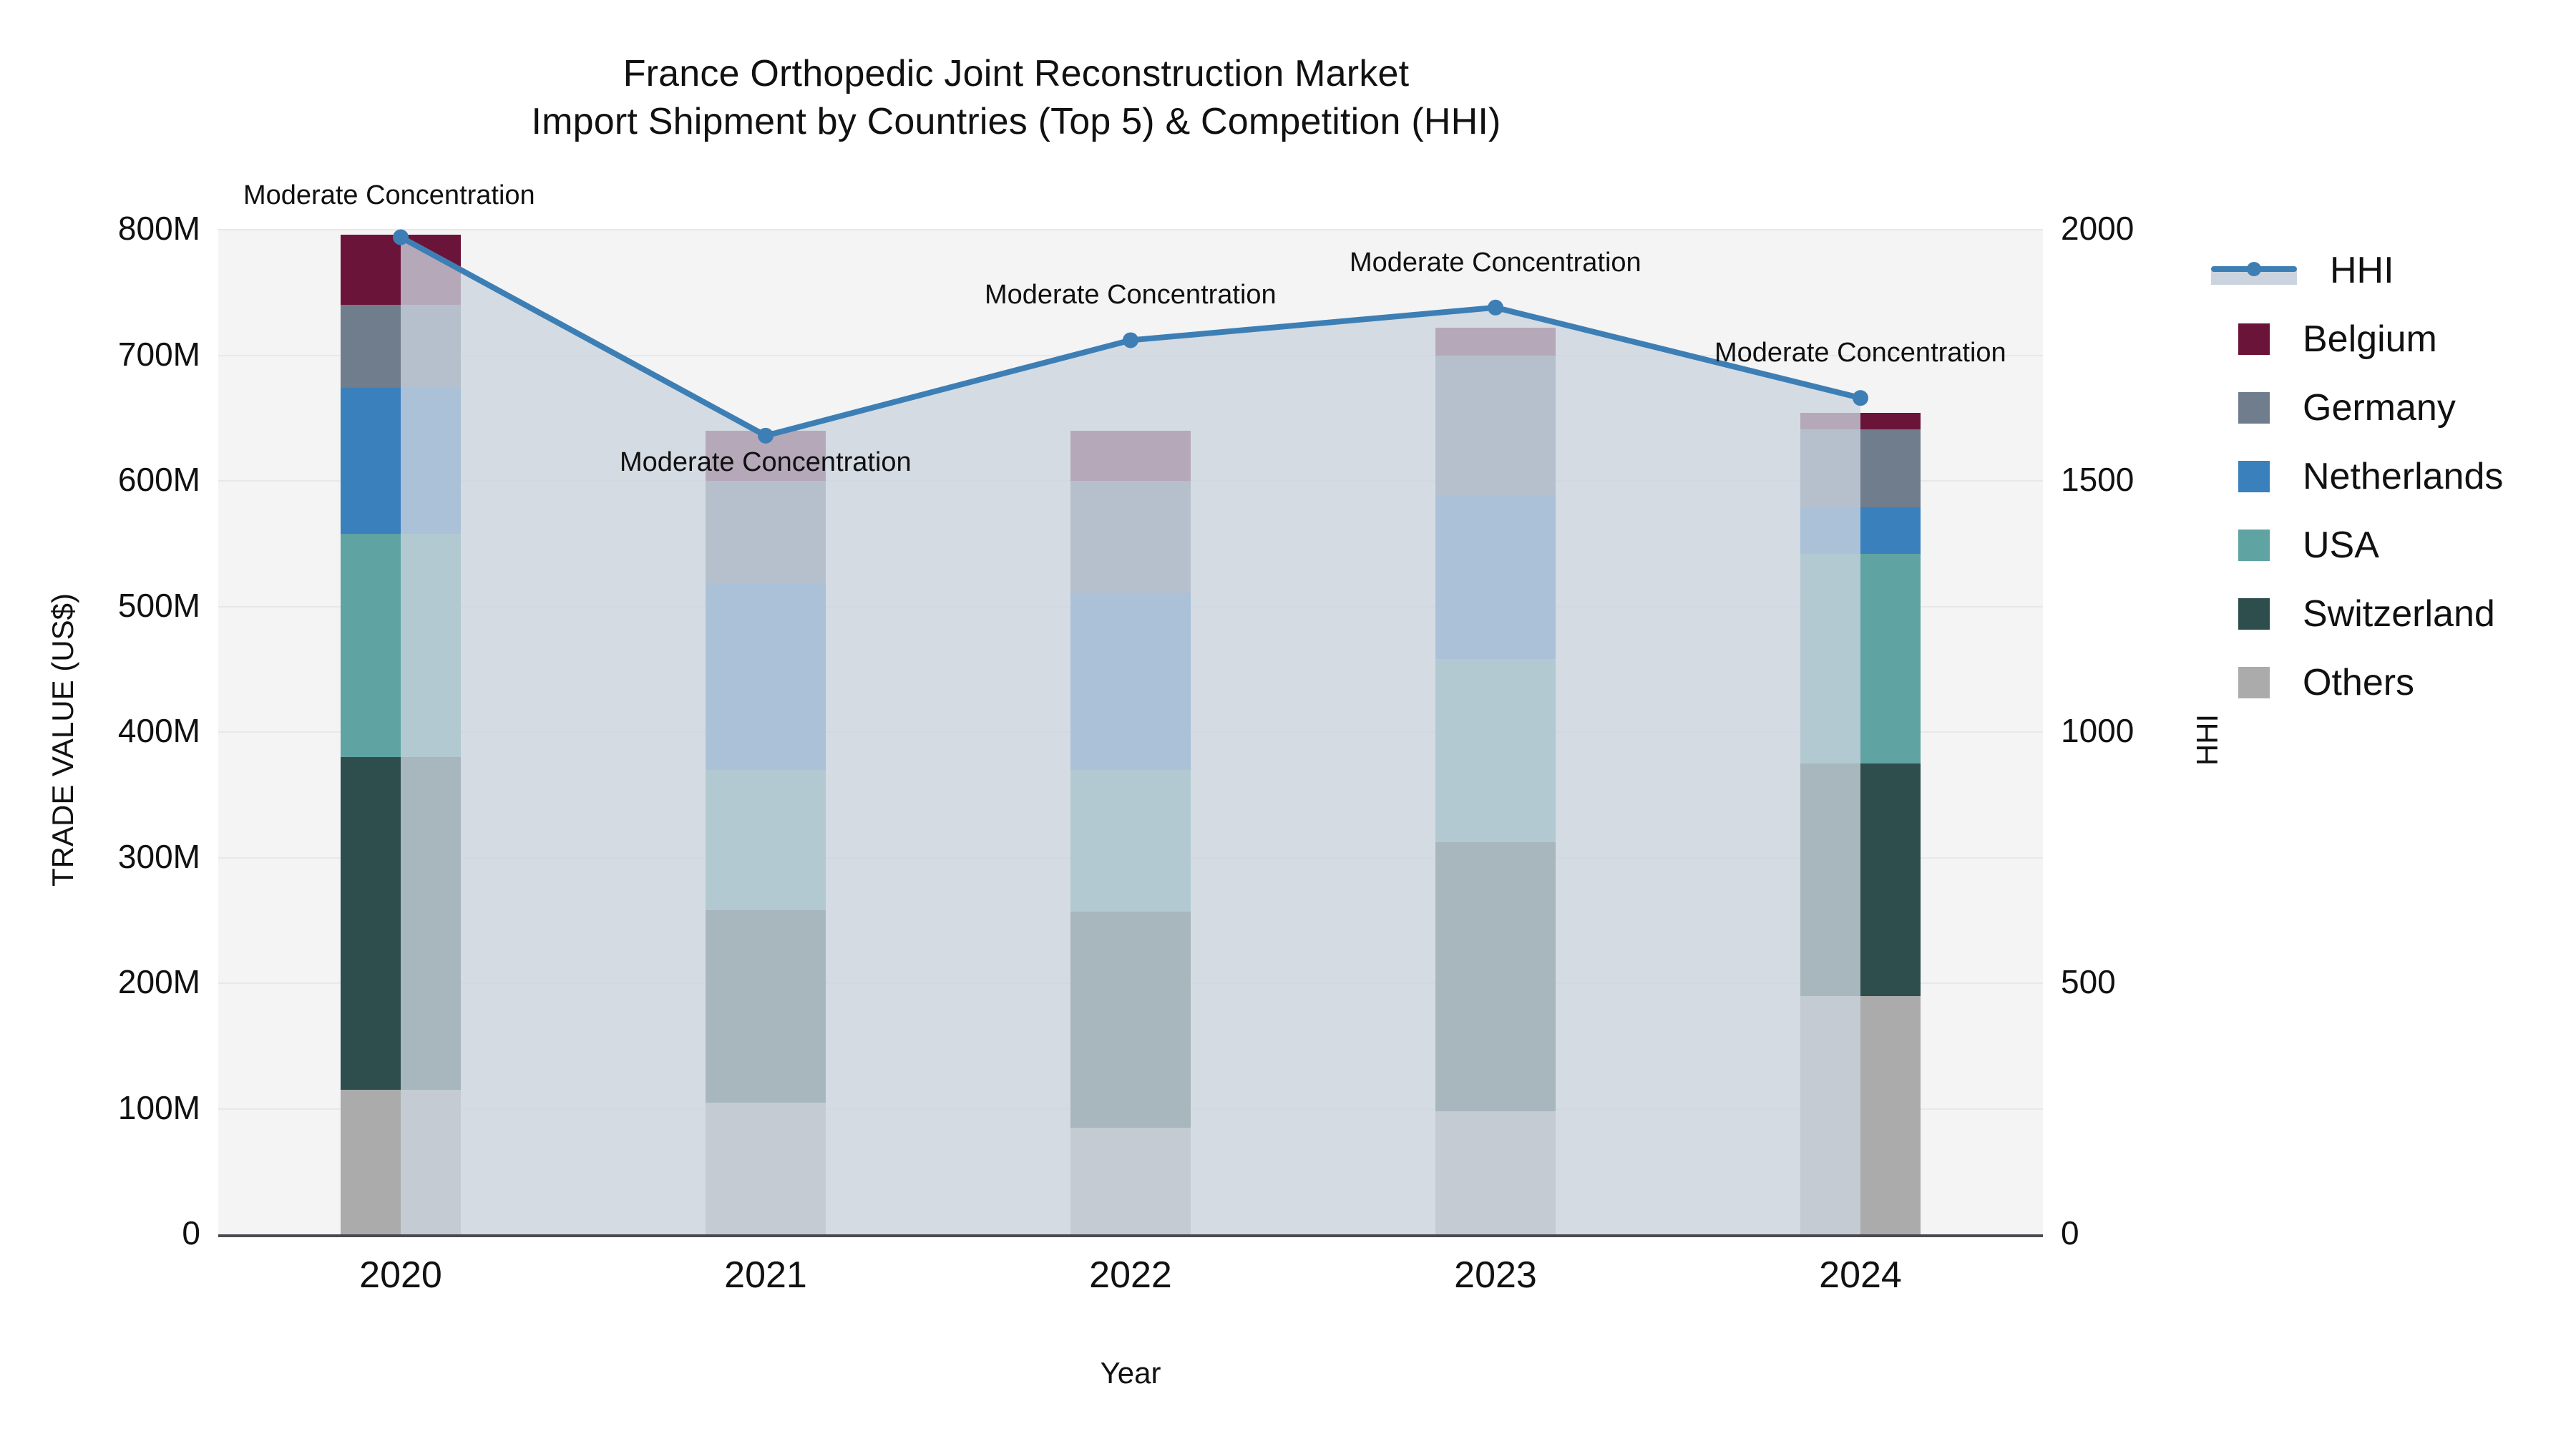  I want to click on legend-label: Germany, so click(2379, 408).